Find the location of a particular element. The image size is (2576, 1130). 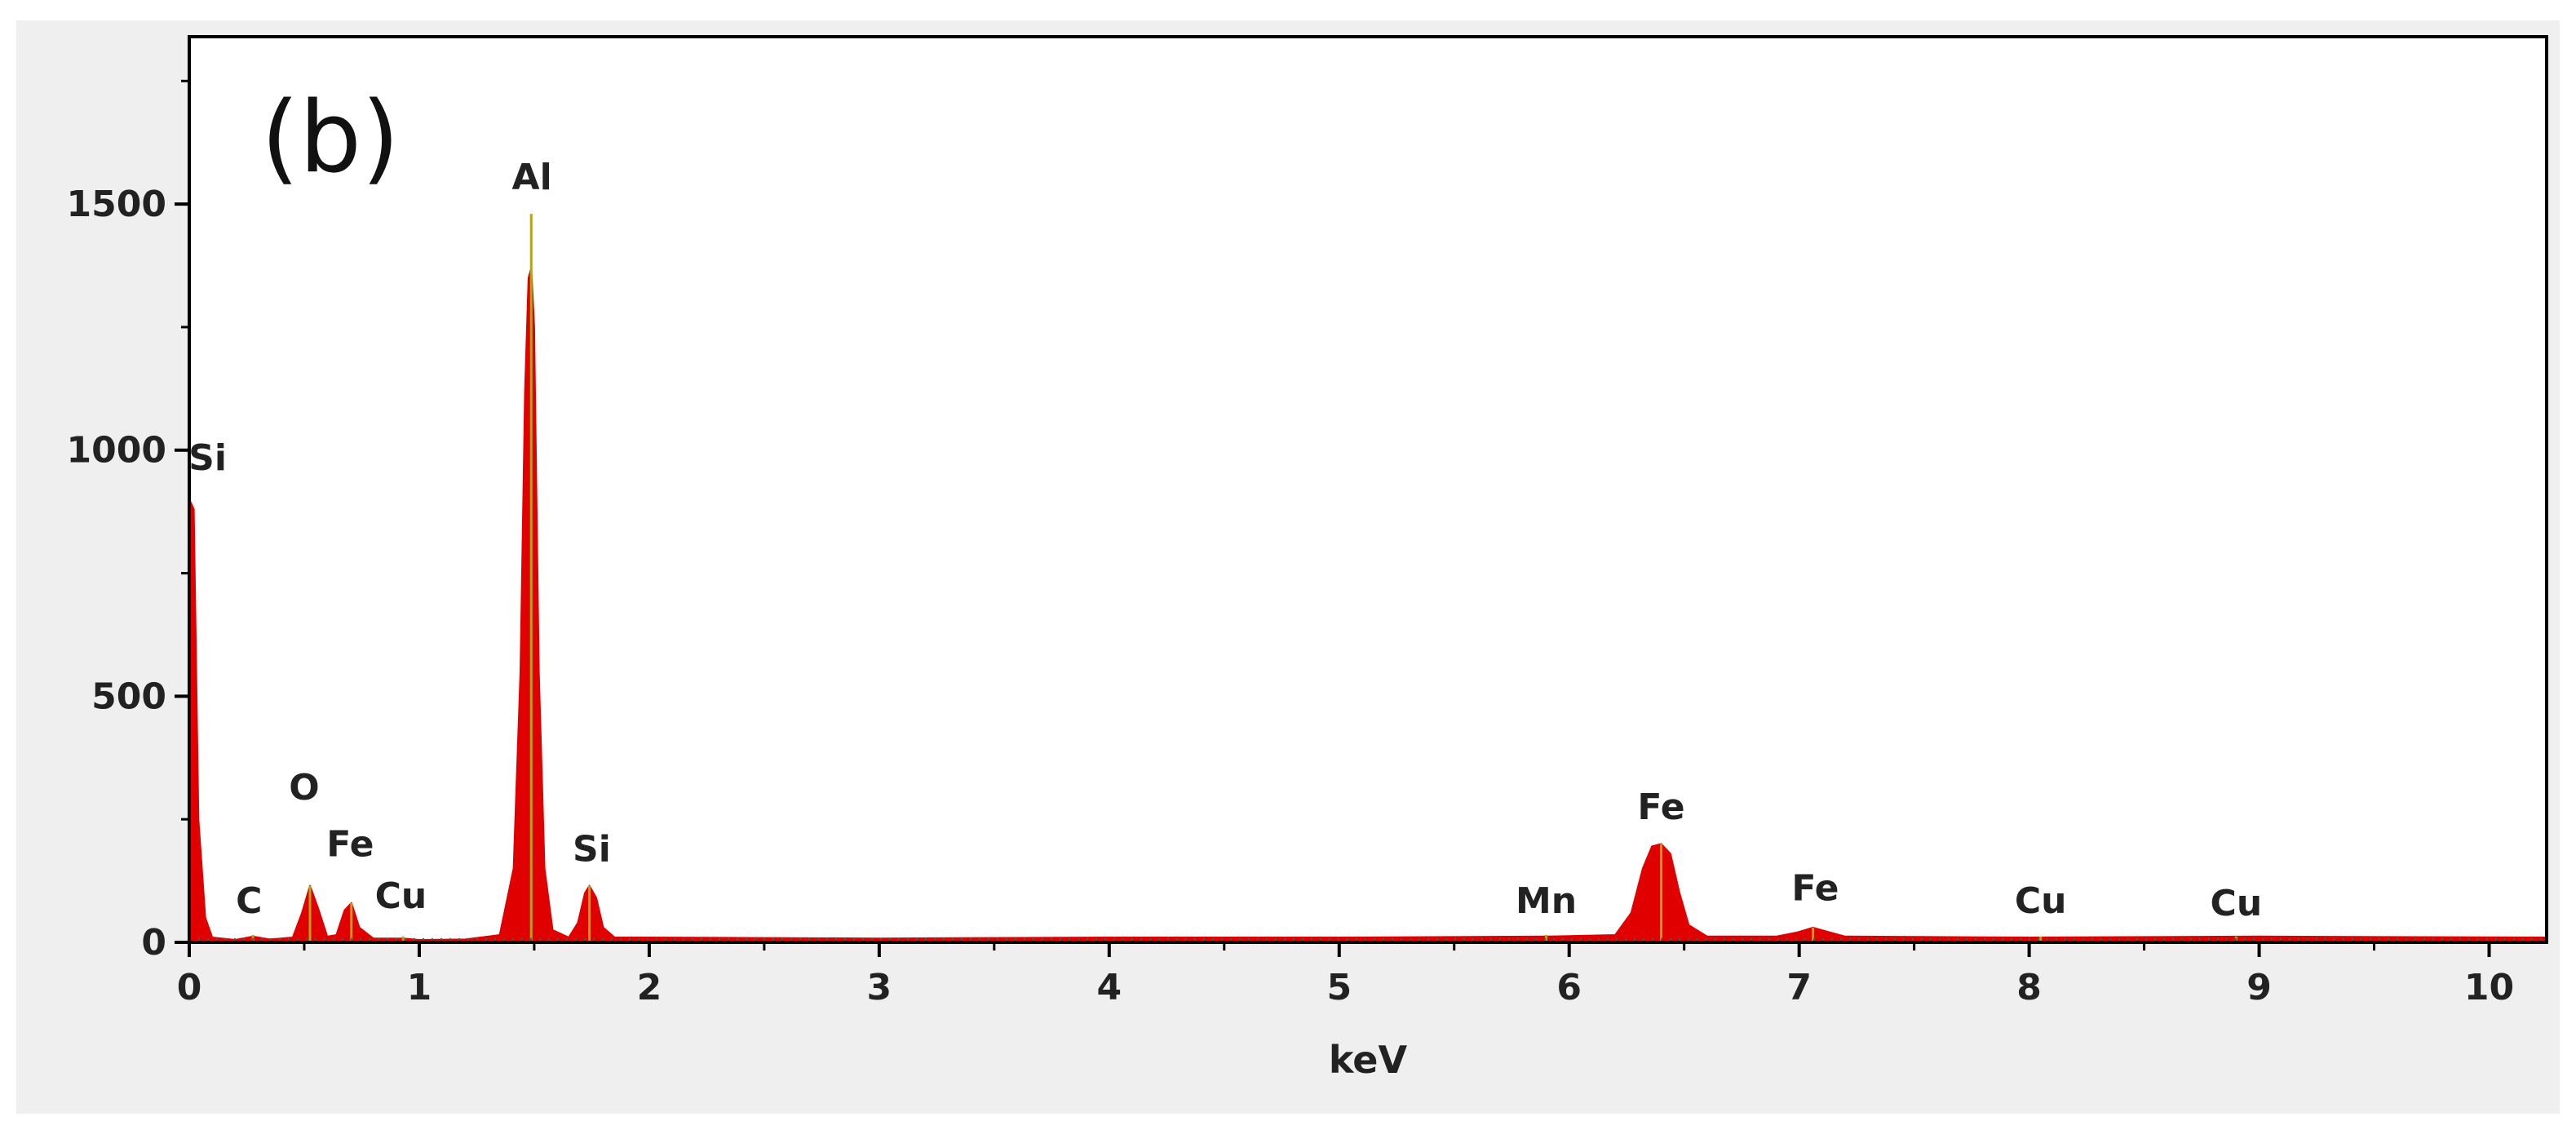

y-axis: 0 500 1000 1500 is located at coordinates (128, 521).